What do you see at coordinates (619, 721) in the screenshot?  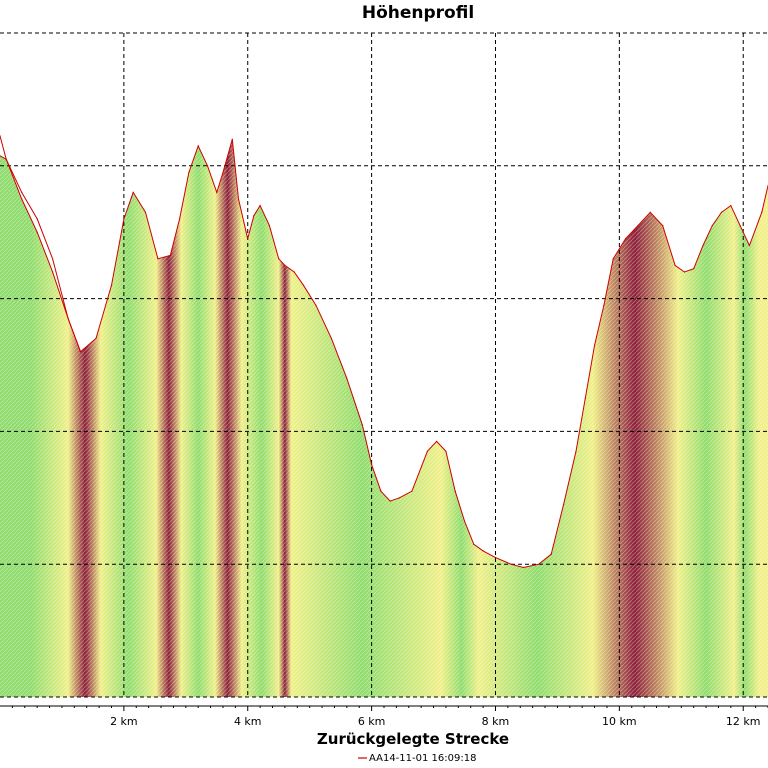 I see `x-tick-label: 10 km` at bounding box center [619, 721].